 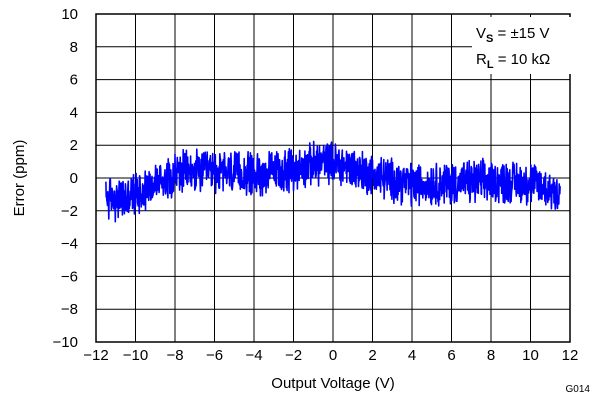 I want to click on annotation-vs-main: V, so click(x=481, y=33).